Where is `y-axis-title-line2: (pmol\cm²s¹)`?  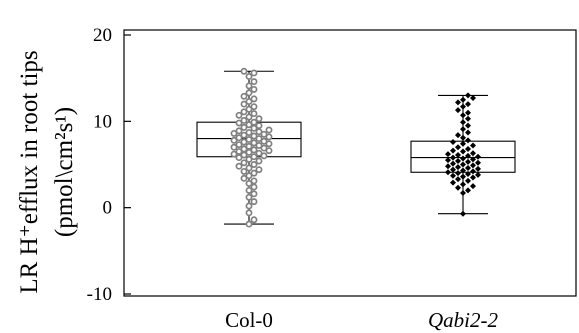 y-axis-title-line2: (pmol\cm²s¹) is located at coordinates (64, 172).